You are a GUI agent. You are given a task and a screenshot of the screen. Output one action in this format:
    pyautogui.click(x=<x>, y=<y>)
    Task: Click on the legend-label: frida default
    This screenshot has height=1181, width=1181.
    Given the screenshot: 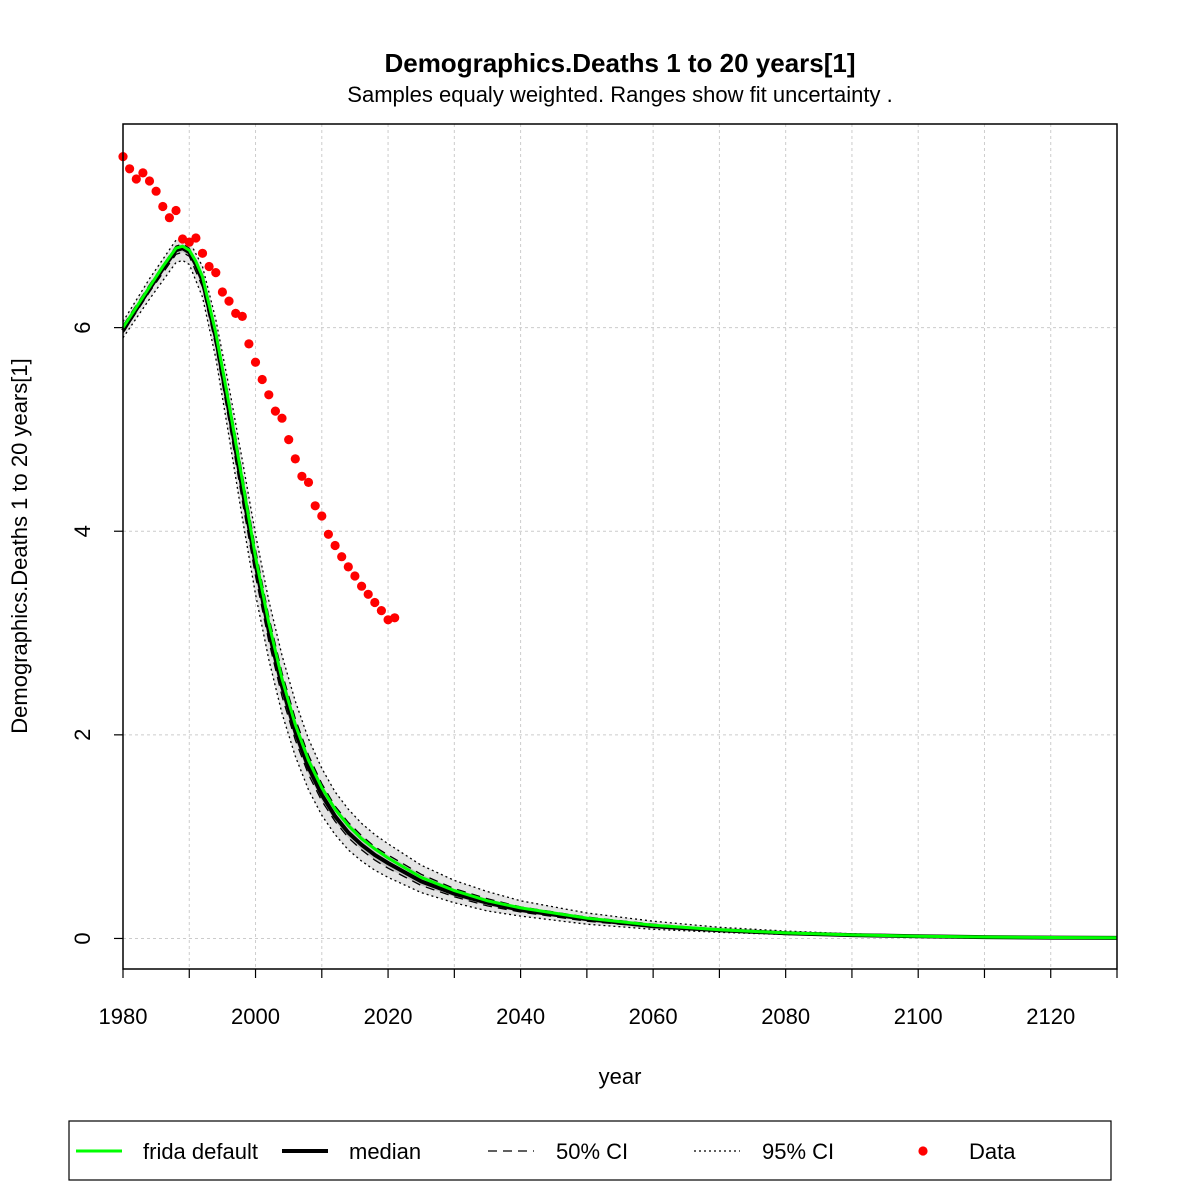 What is the action you would take?
    pyautogui.click(x=200, y=1151)
    